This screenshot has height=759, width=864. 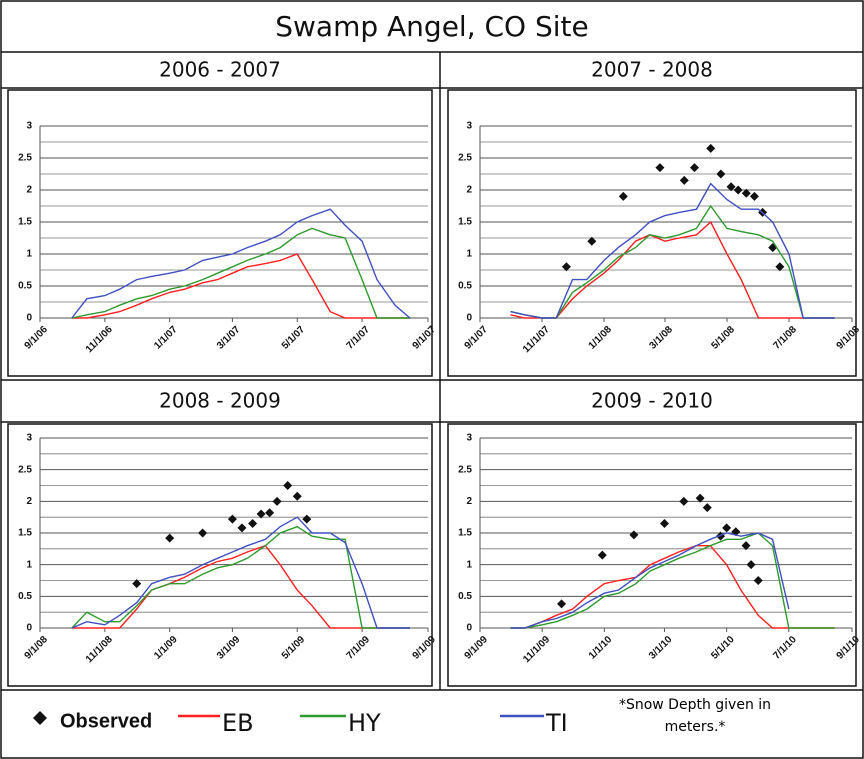 What do you see at coordinates (37, 338) in the screenshot?
I see `x-tick-label: 9/1/06` at bounding box center [37, 338].